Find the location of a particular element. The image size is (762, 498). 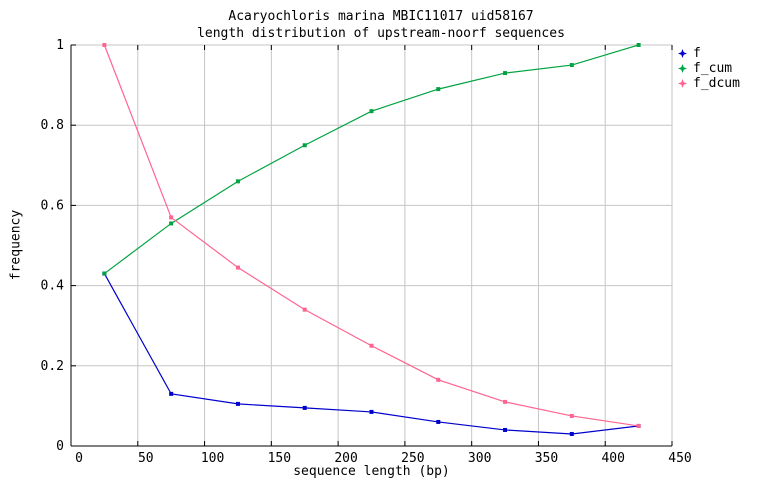

x-tick-label: 250 is located at coordinates (412, 458).